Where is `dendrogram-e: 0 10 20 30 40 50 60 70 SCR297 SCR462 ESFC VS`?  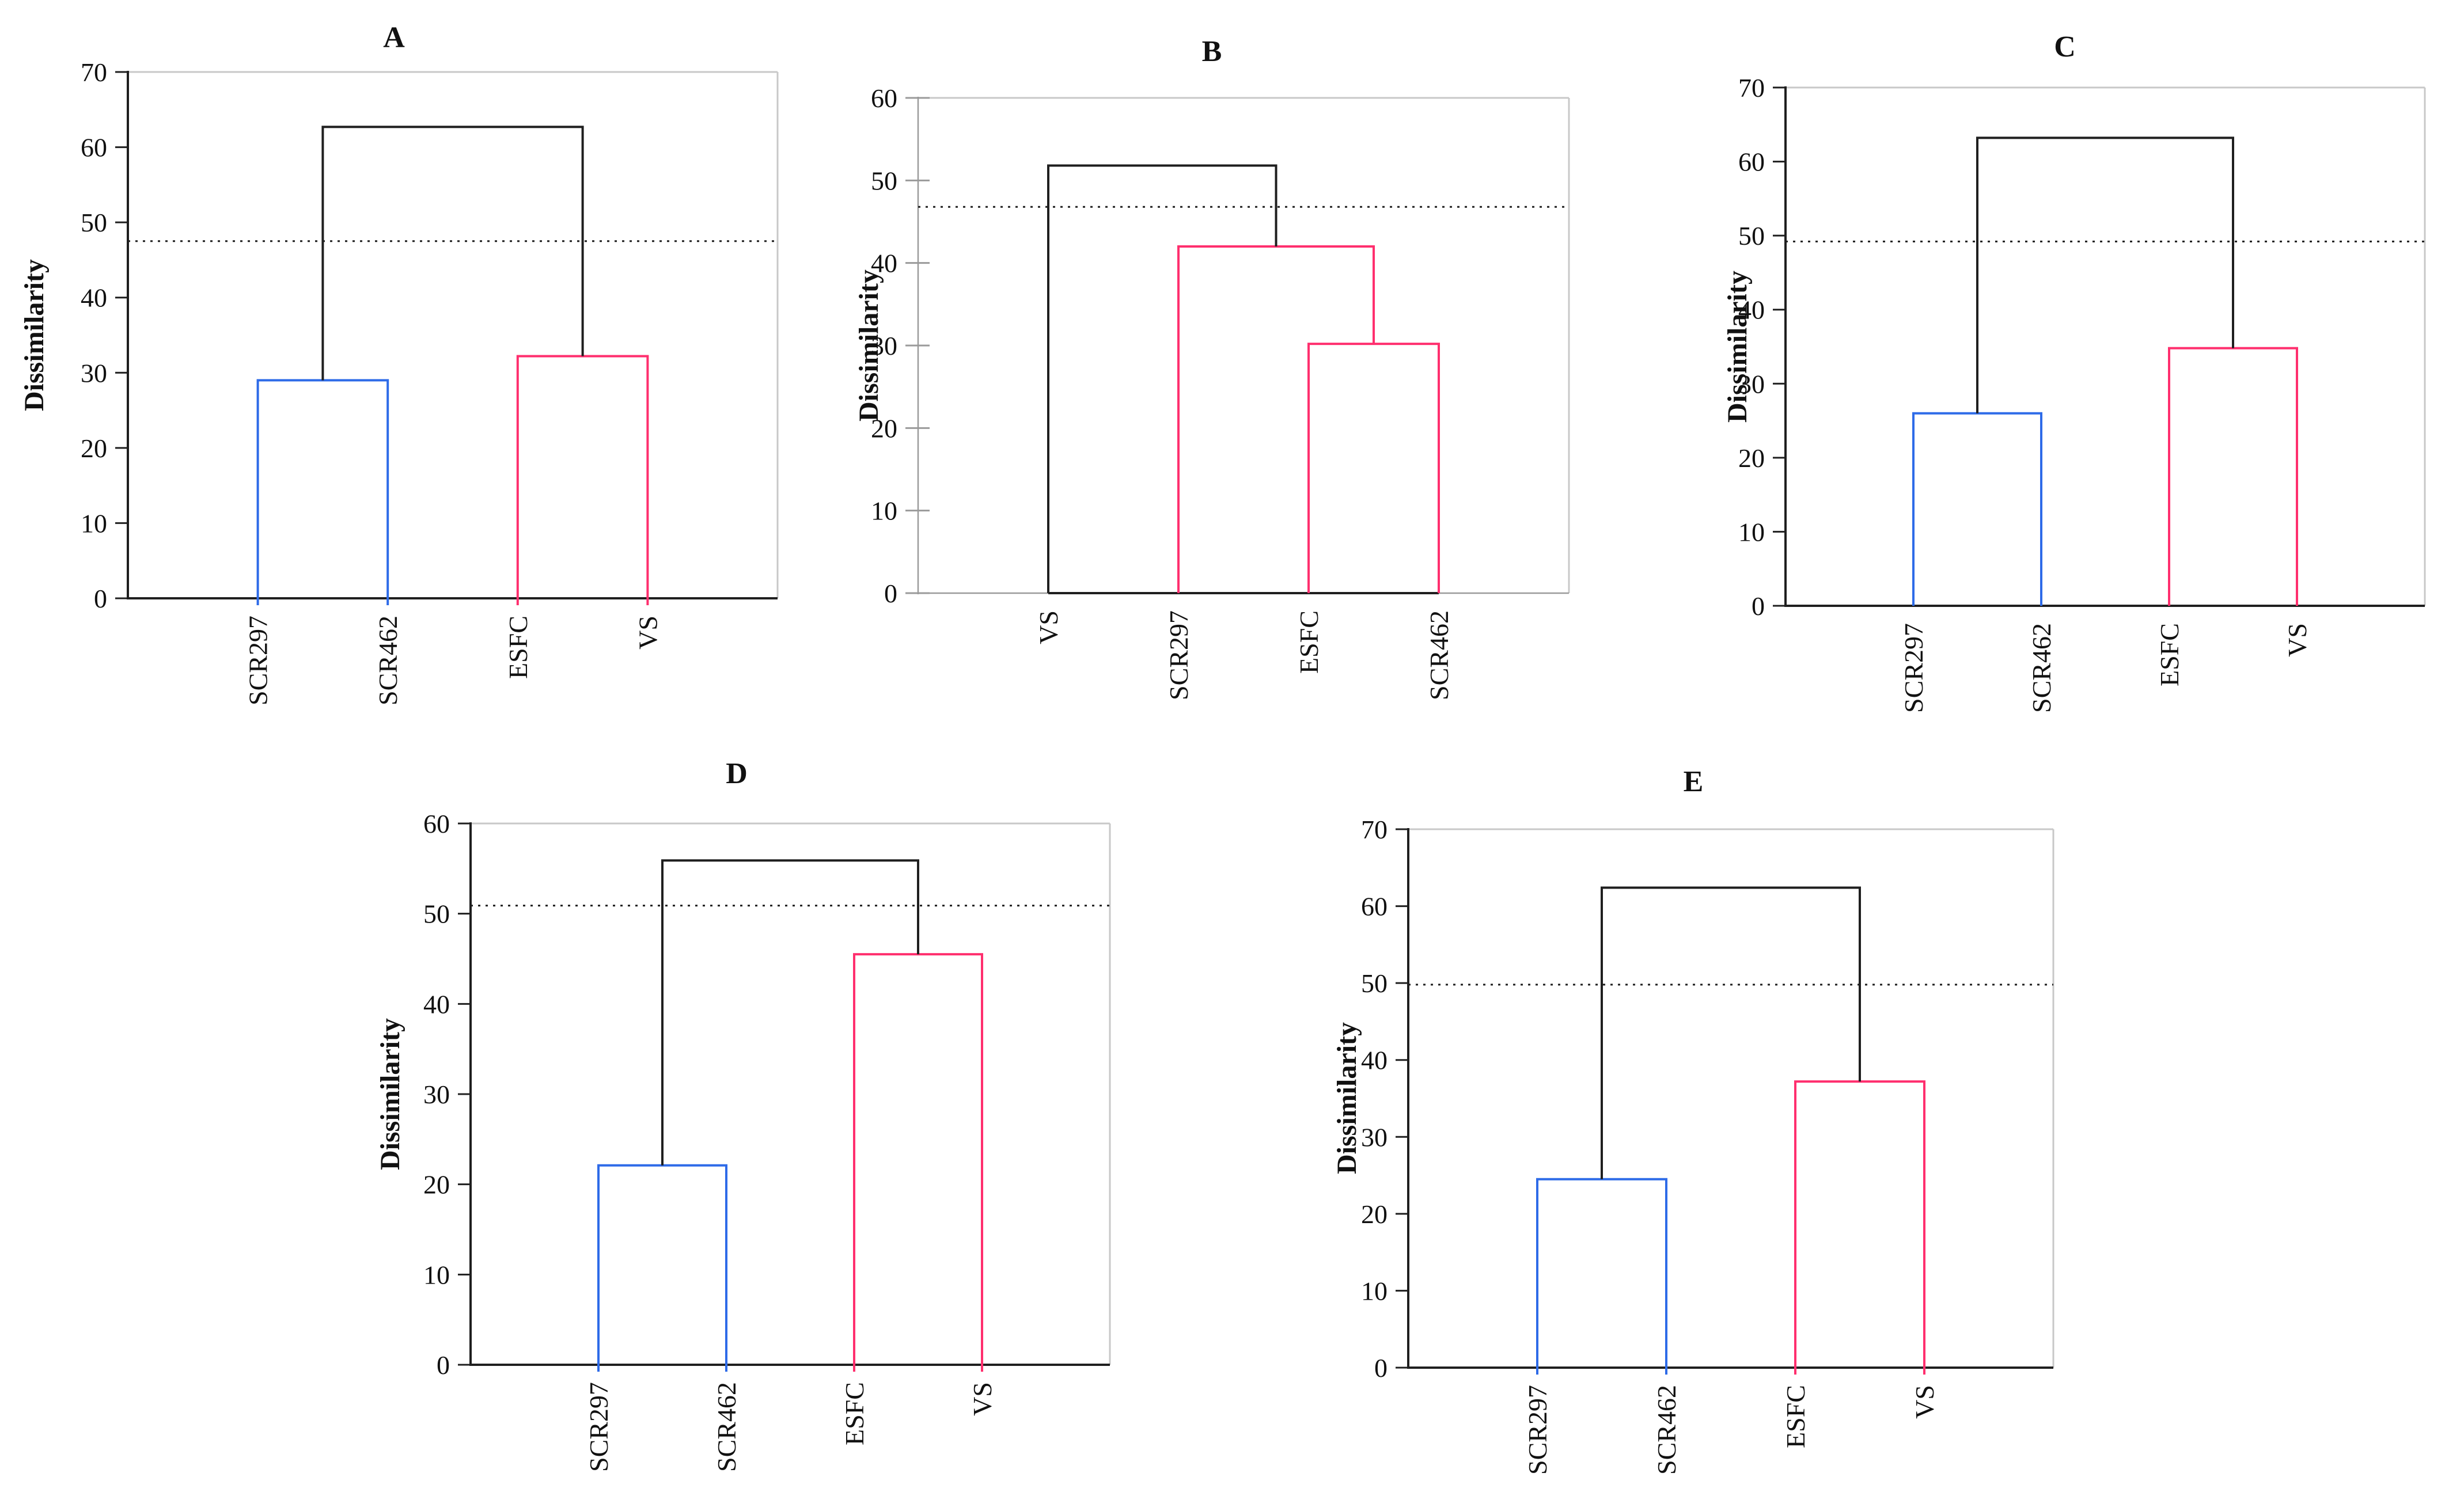
dendrogram-e: 0 10 20 30 40 50 60 70 SCR297 SCR462 ESFC VS is located at coordinates (1707, 1145).